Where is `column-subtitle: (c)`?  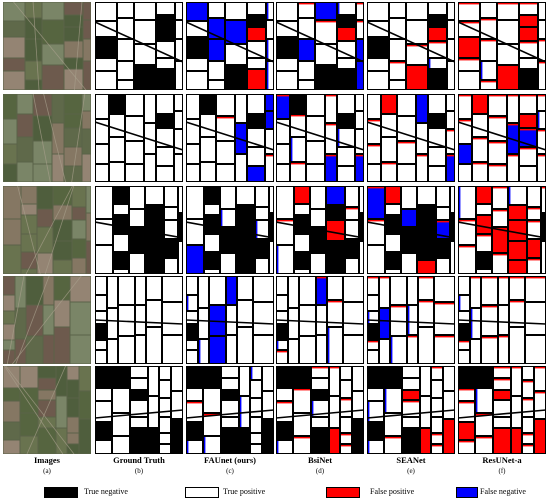 column-subtitle: (c) is located at coordinates (230, 471).